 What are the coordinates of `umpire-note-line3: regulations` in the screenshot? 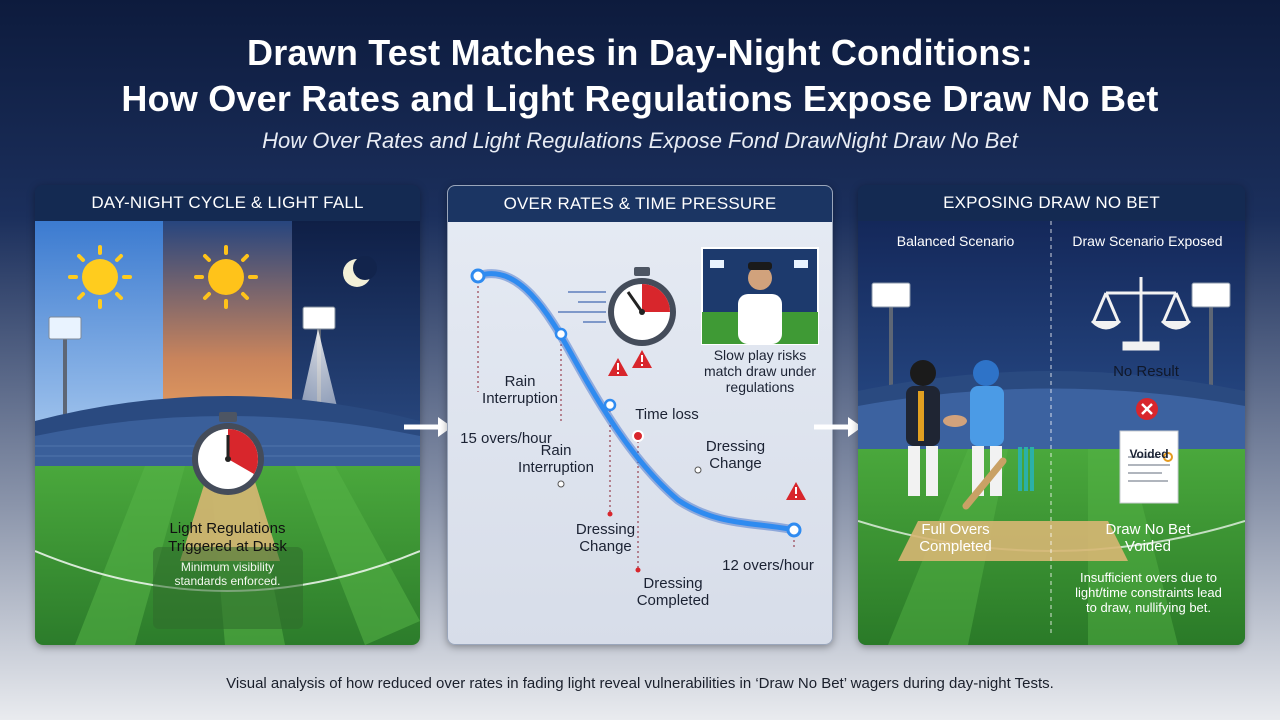 It's located at (760, 387).